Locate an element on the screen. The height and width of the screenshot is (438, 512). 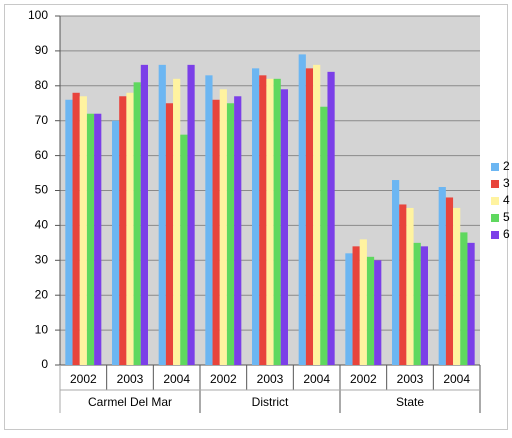
y-tick-label: 100 is located at coordinates (38, 15).